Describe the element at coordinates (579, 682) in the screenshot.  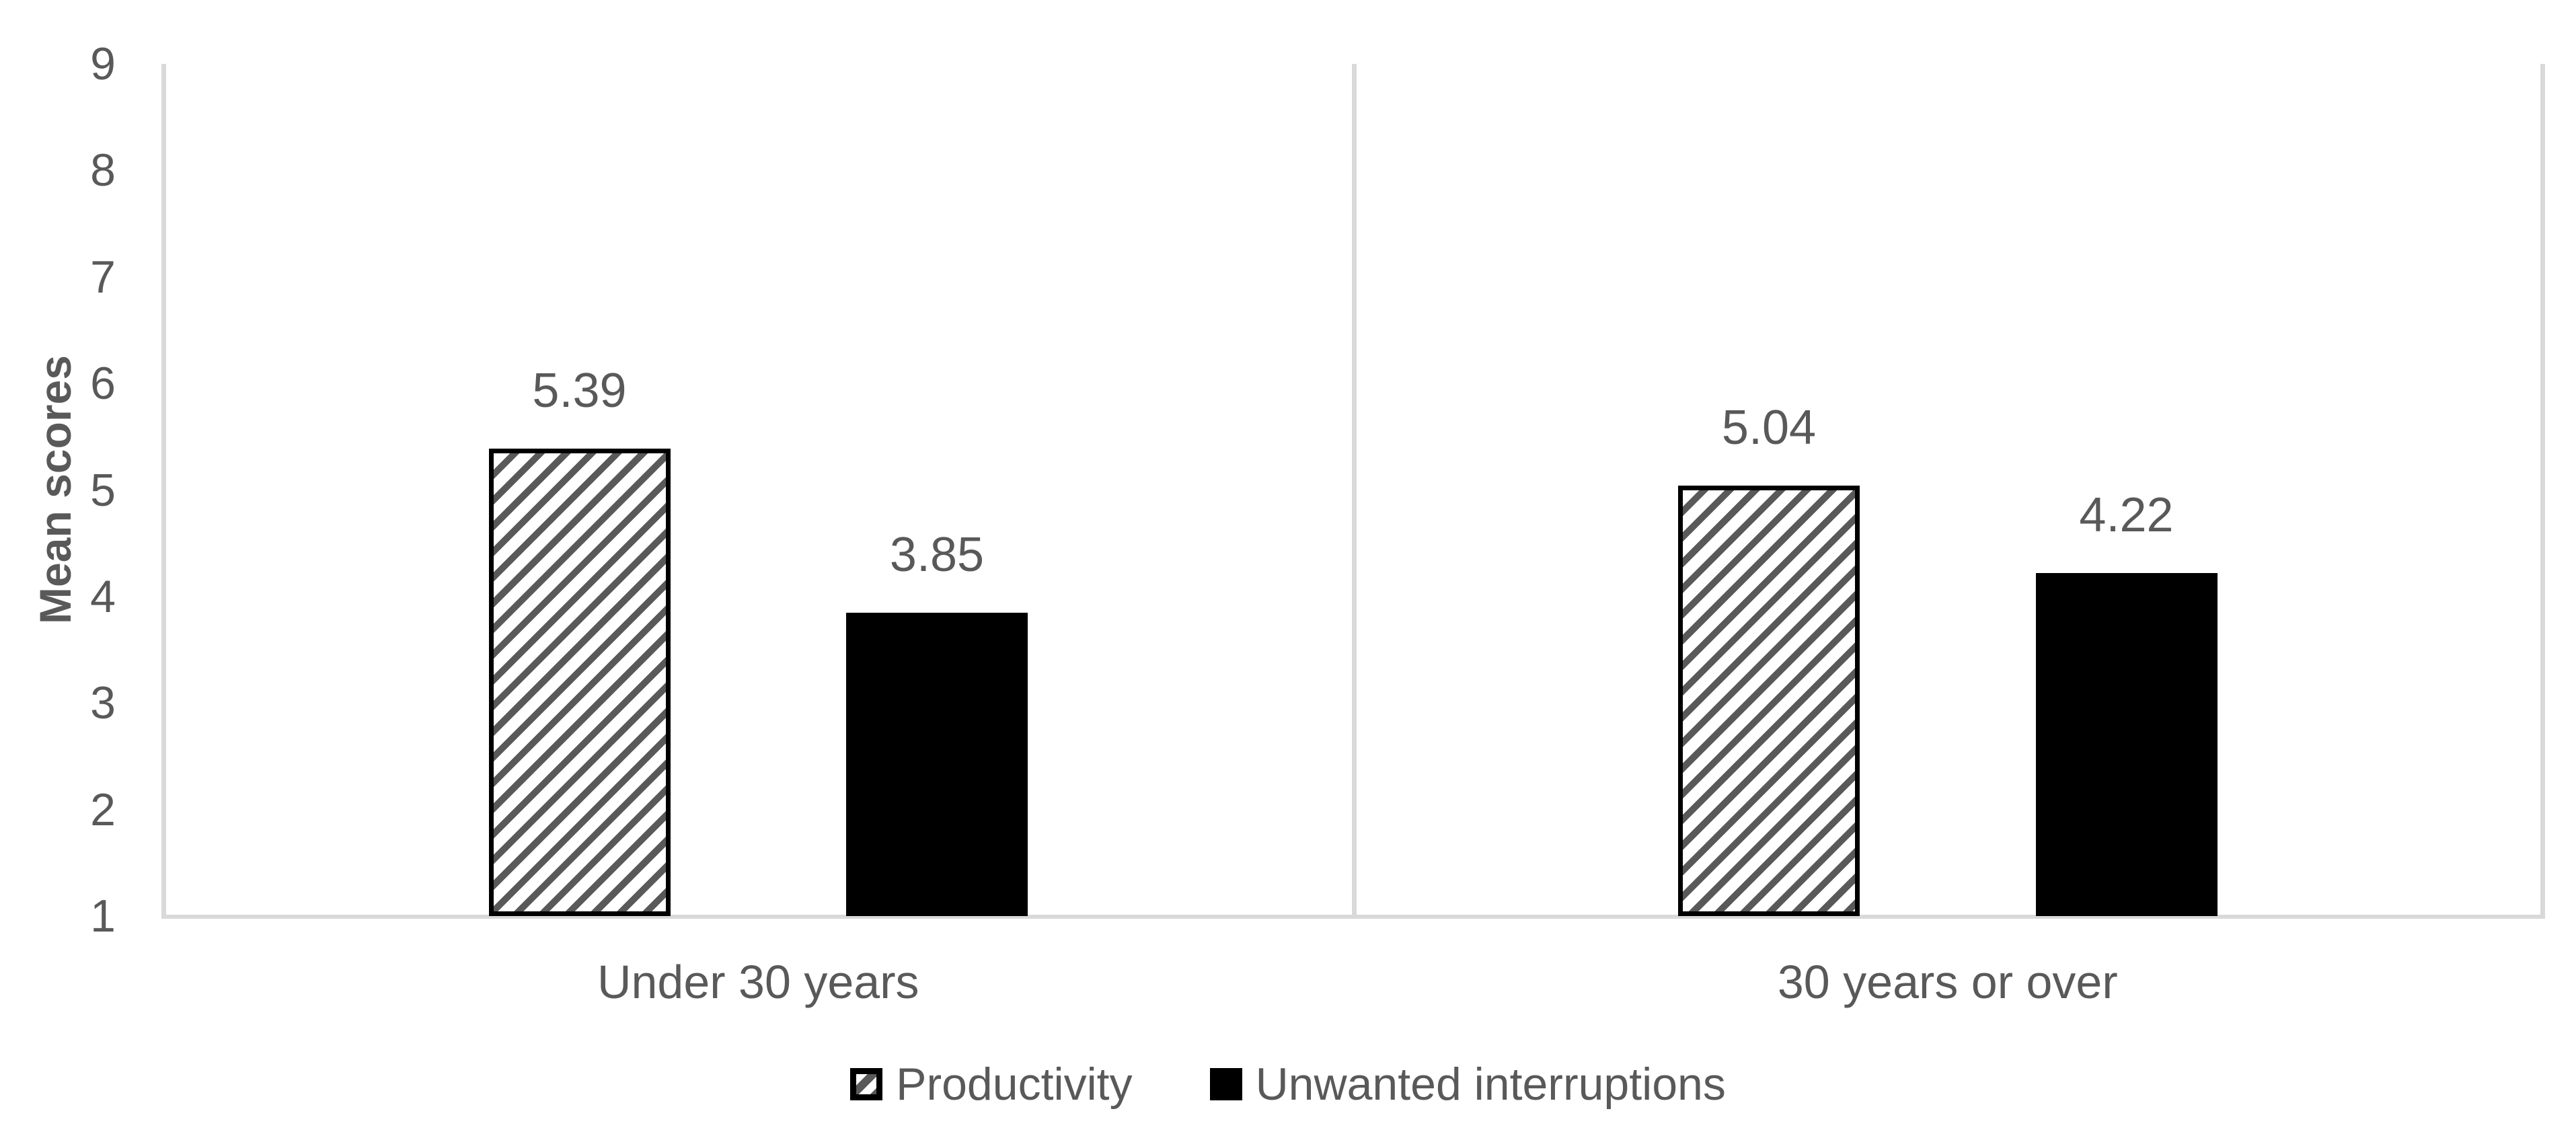
I see `bar-productivity-under-30-years` at that location.